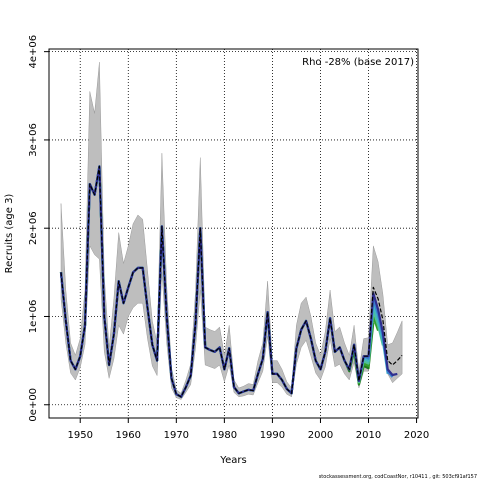  What do you see at coordinates (80, 435) in the screenshot?
I see `x-tick-label: 1950` at bounding box center [80, 435].